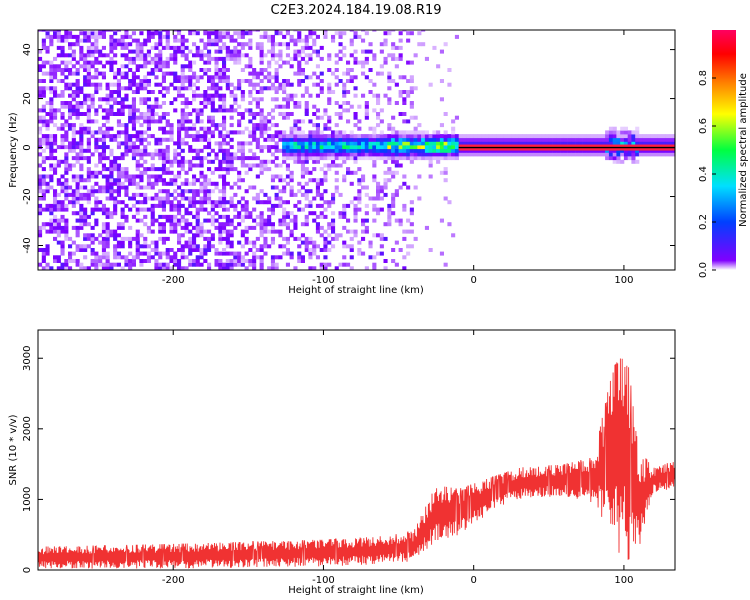  I want to click on spectrogram-ytick-label: 40, so click(27, 49).